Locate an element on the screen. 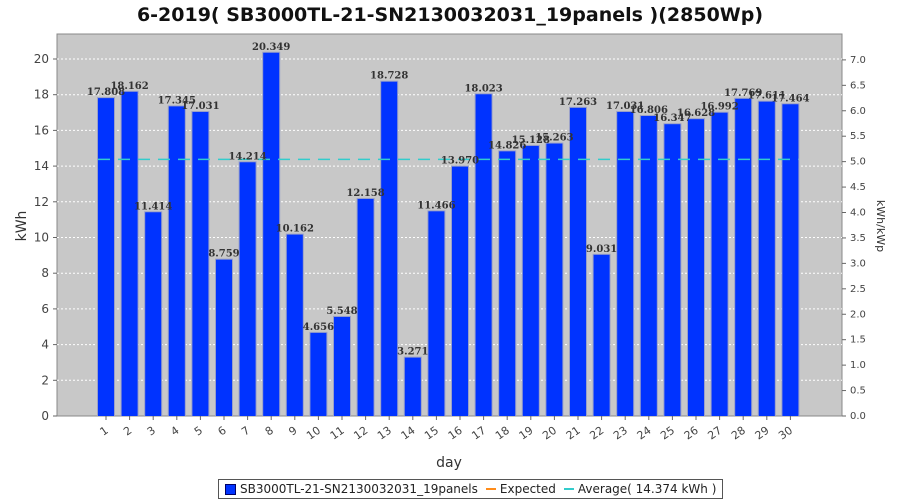 The height and width of the screenshot is (500, 900). x-tick-label: 9 is located at coordinates (292, 431).